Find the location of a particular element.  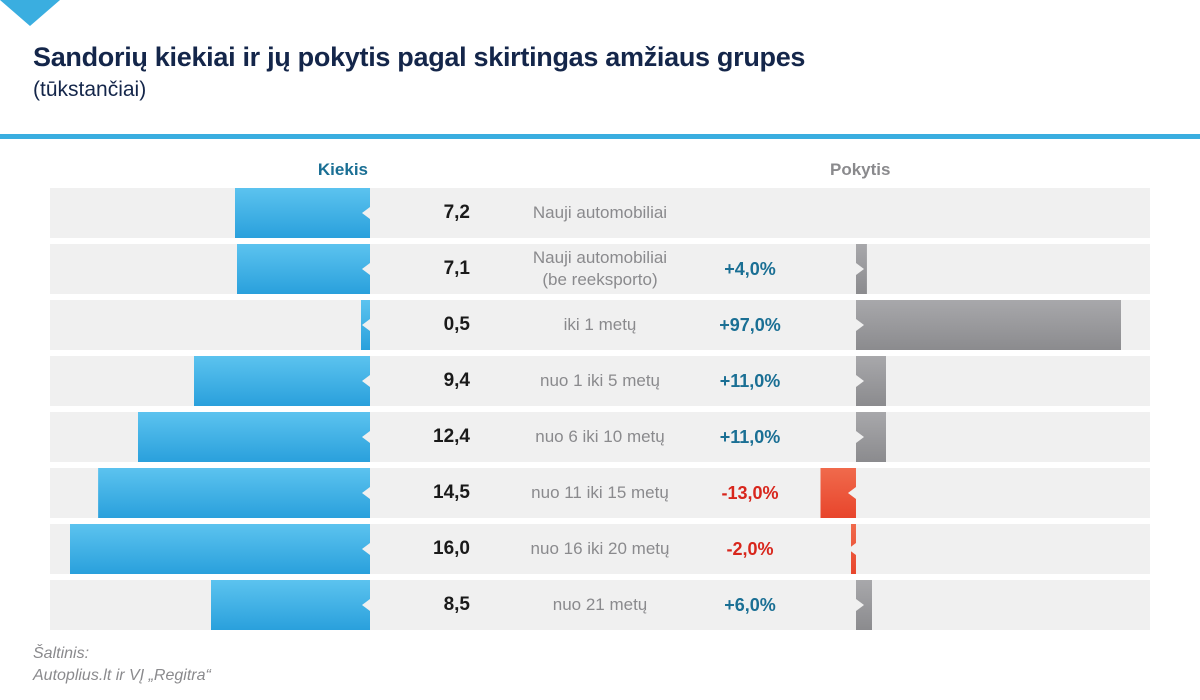

value-label: 8,5 is located at coordinates (456, 604).